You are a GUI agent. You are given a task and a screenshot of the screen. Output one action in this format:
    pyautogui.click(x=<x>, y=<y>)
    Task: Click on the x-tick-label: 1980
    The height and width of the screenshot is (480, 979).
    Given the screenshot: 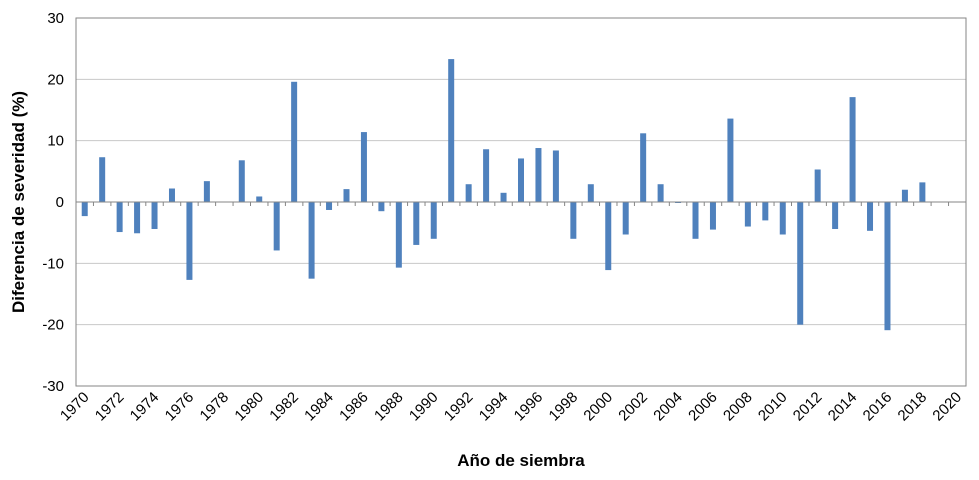 What is the action you would take?
    pyautogui.click(x=249, y=407)
    